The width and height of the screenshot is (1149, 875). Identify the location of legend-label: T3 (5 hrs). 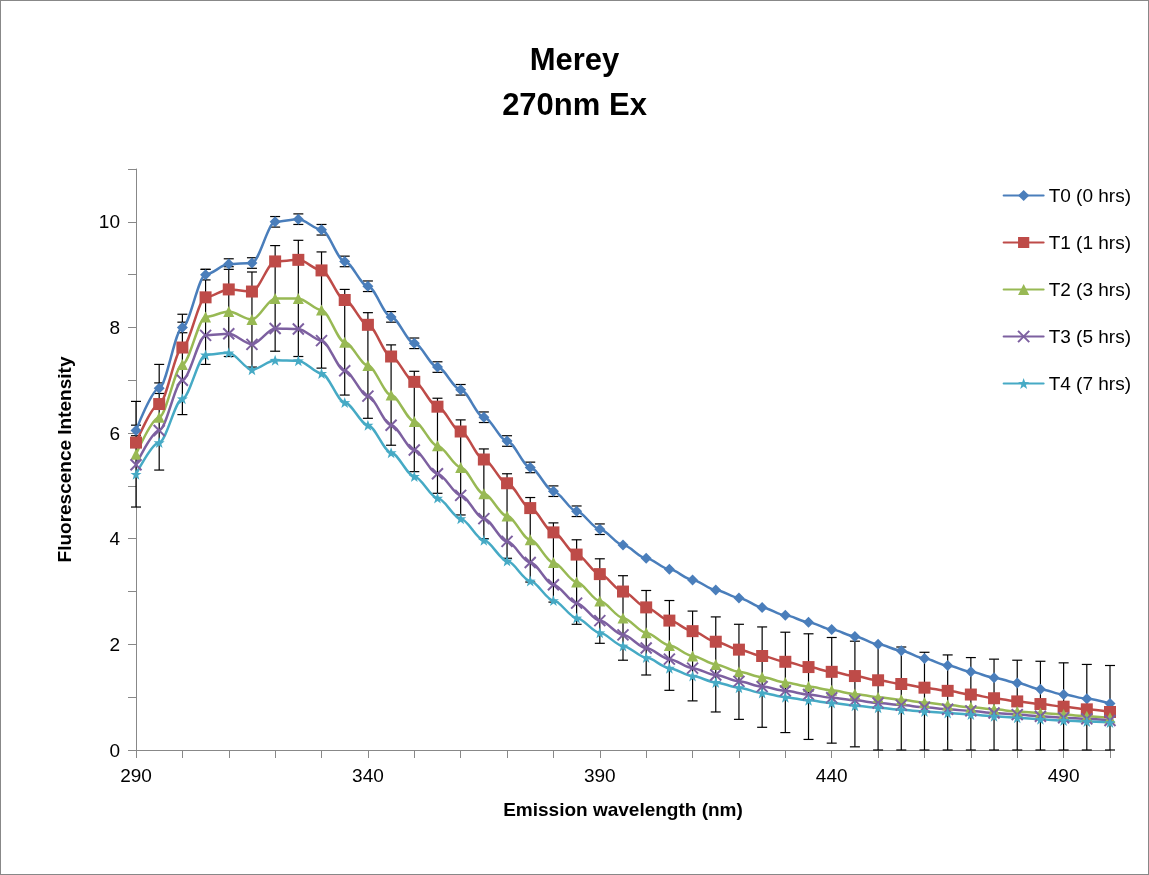
(1090, 336).